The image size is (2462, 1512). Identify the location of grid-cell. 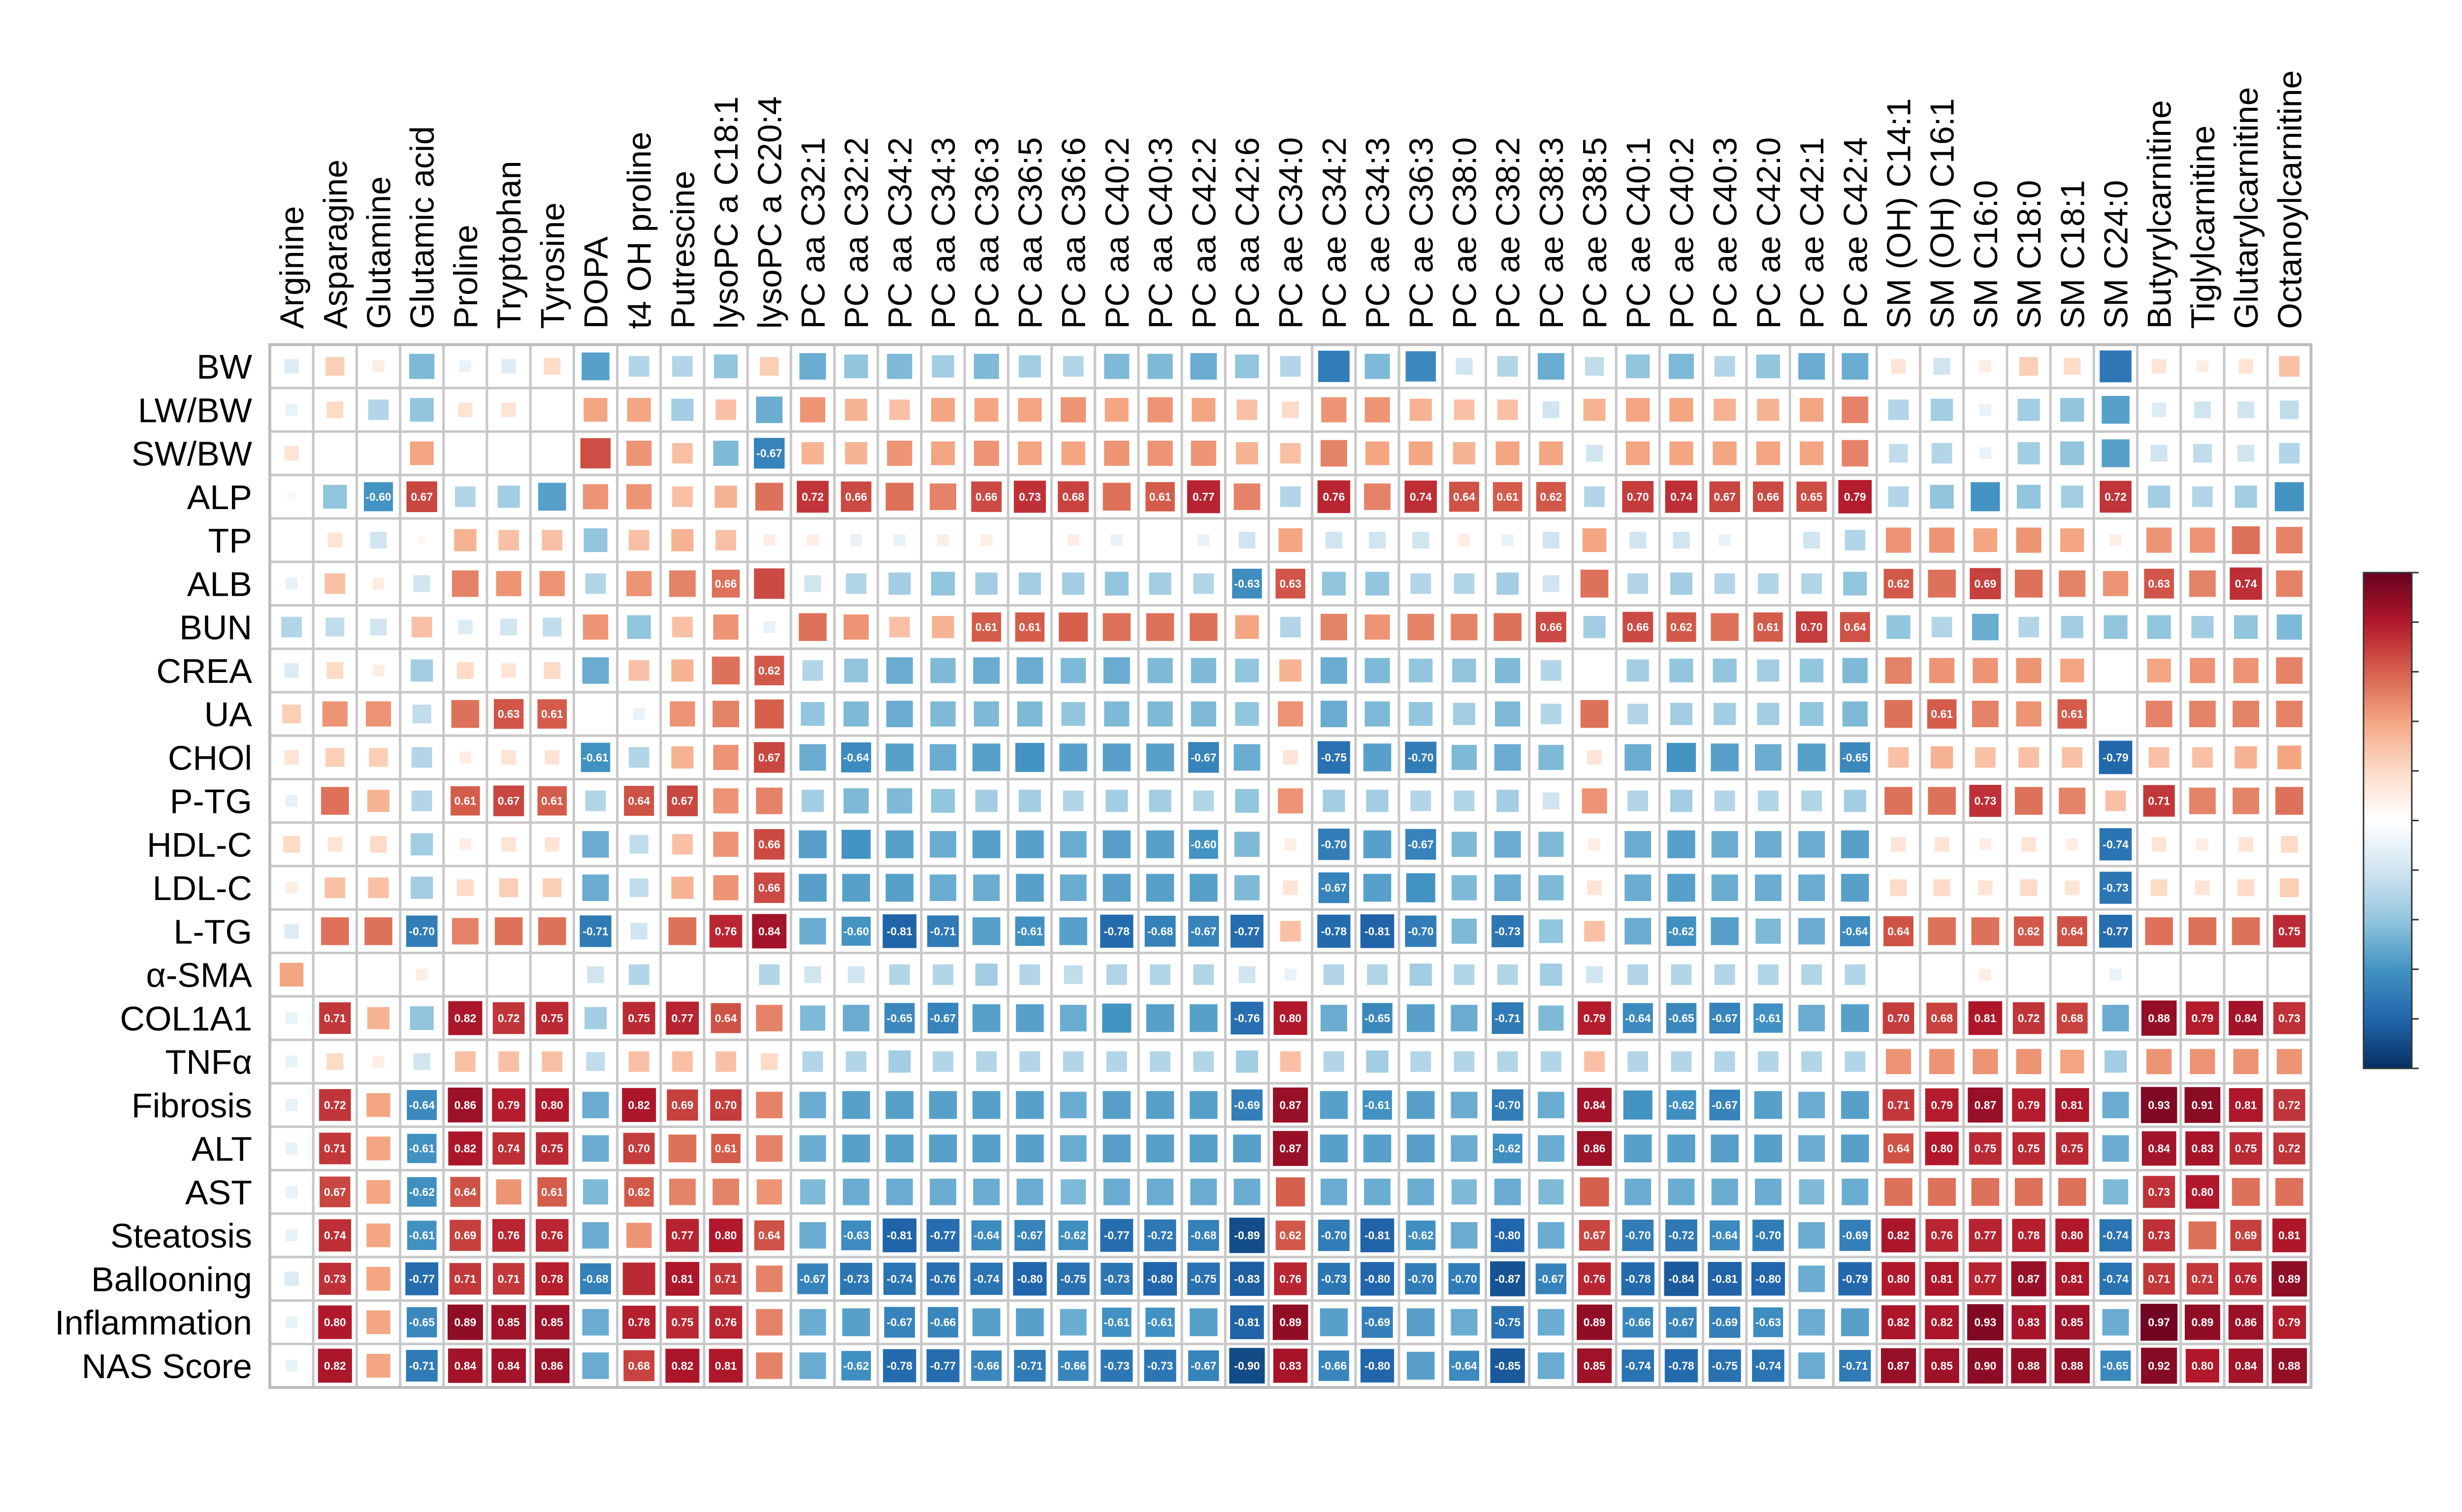
(595, 1235).